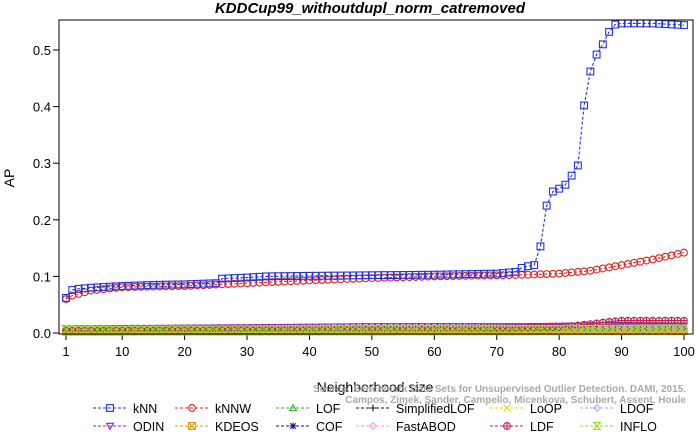 This screenshot has height=434, width=698. I want to click on legend-item-KDEOS: KDEOS, so click(217, 427).